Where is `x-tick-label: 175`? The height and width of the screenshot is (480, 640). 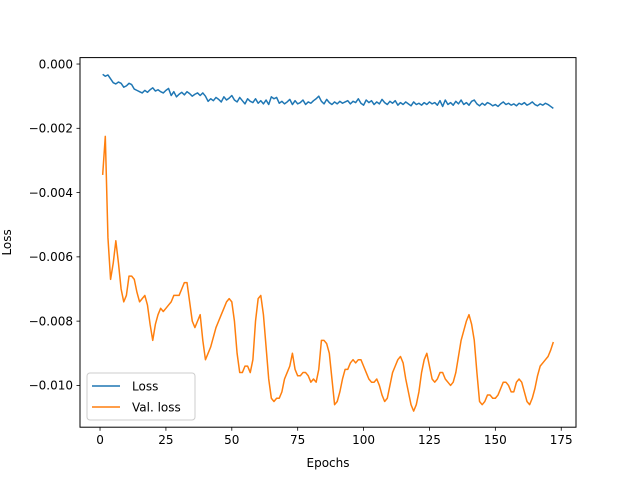 x-tick-label: 175 is located at coordinates (561, 440).